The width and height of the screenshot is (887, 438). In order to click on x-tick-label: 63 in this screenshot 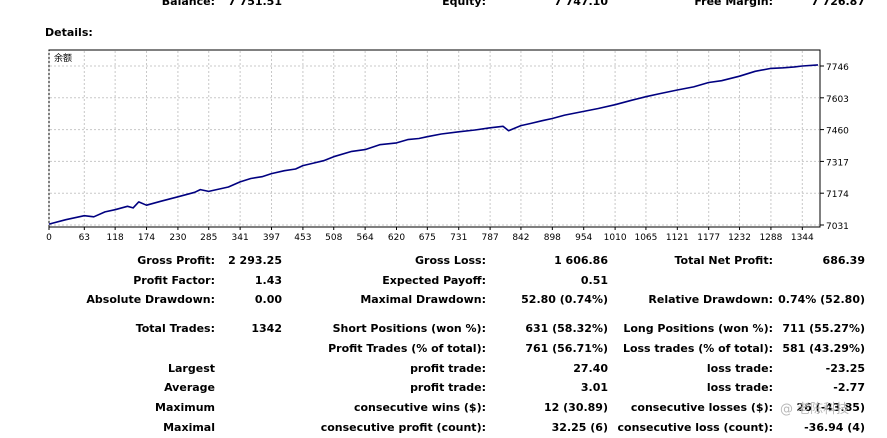, I will do `click(84, 238)`.